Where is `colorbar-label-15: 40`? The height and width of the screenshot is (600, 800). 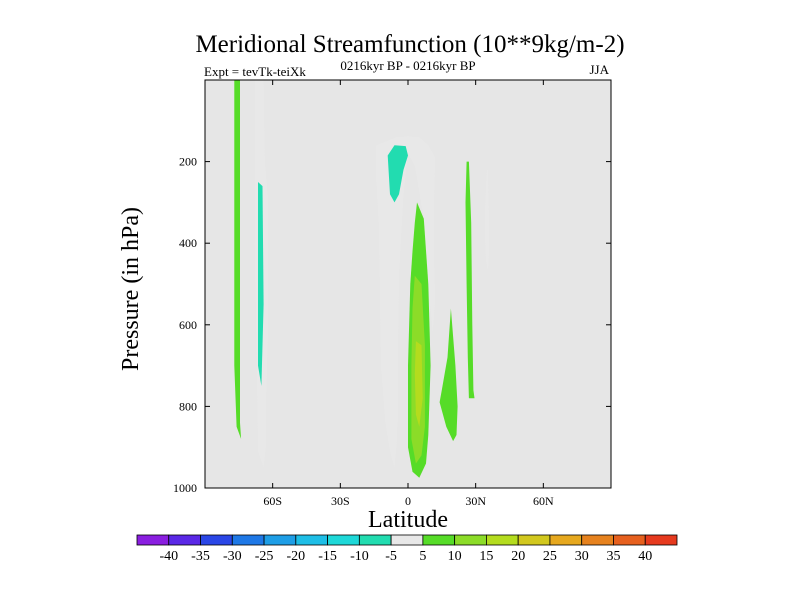 colorbar-label-15: 40 is located at coordinates (645, 556).